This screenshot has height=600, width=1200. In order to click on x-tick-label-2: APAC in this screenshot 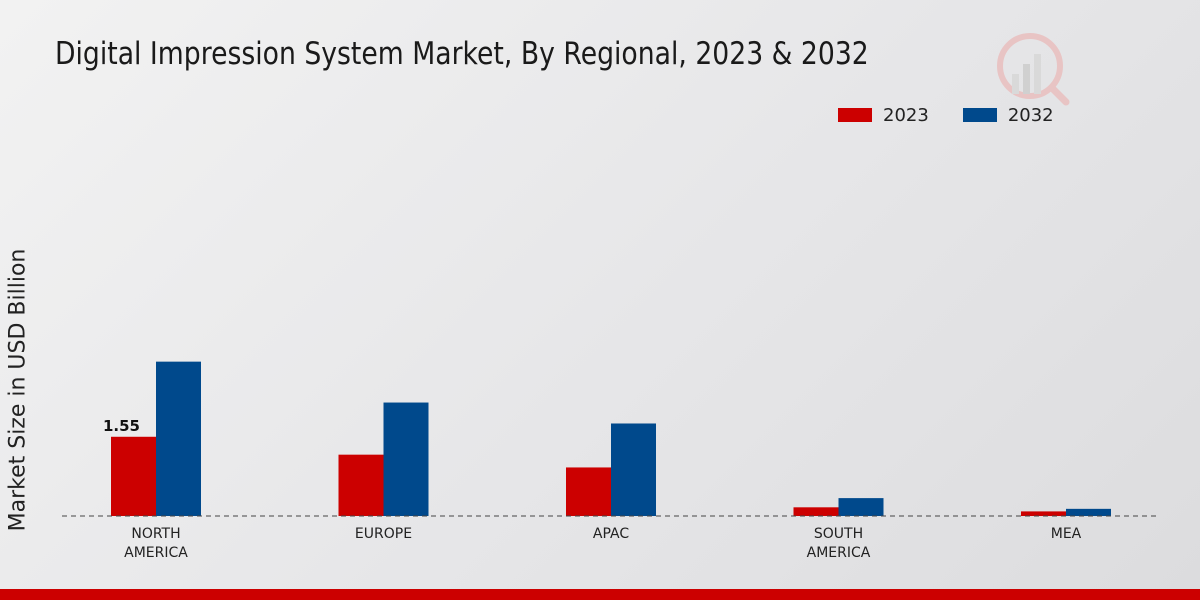, I will do `click(611, 534)`.